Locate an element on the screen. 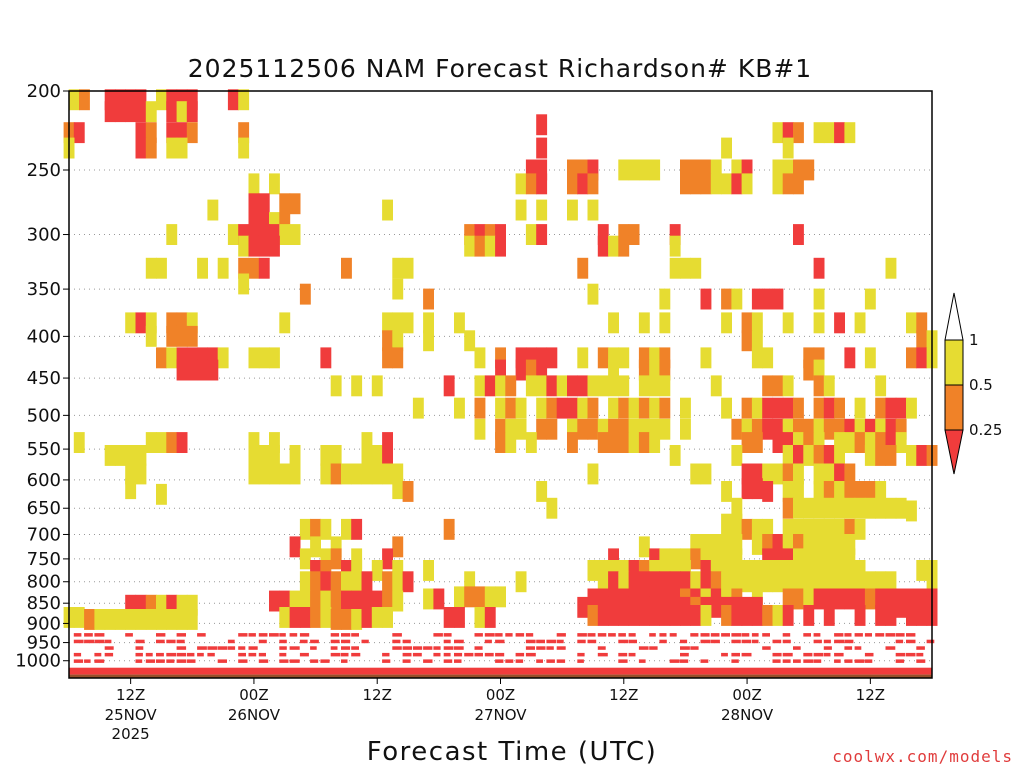 The width and height of the screenshot is (1024, 768). y-tick-label: 550 is located at coordinates (44, 449).